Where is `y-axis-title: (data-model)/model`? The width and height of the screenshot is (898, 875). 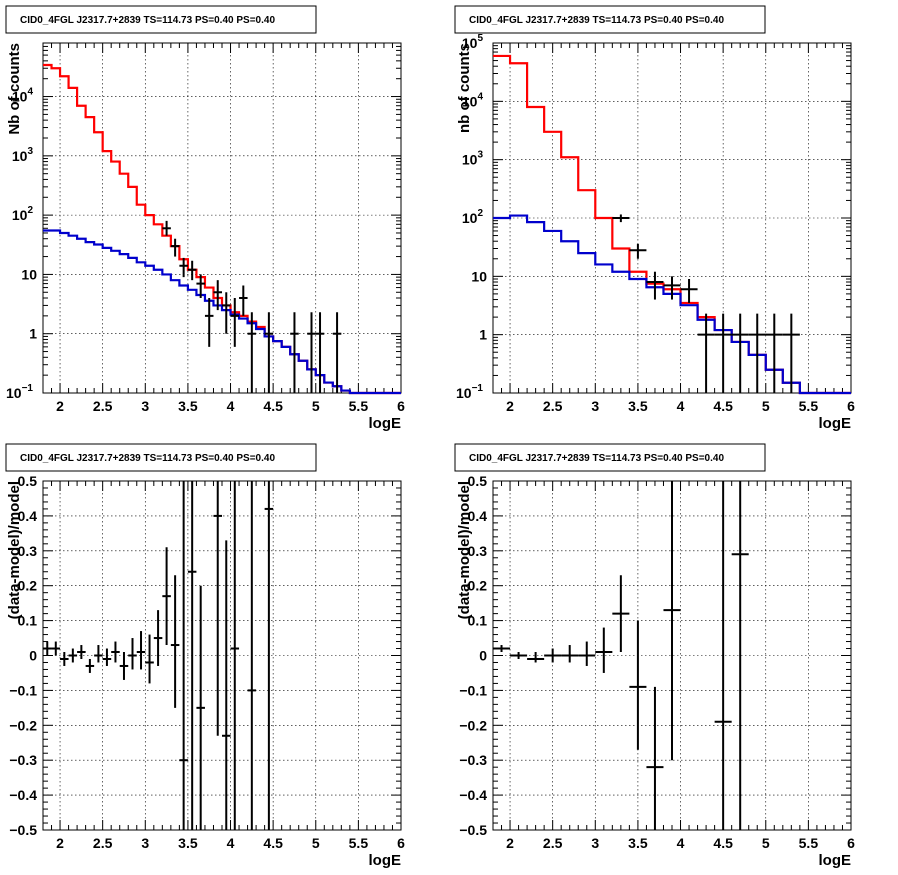
y-axis-title: (data-model)/model is located at coordinates (14, 550).